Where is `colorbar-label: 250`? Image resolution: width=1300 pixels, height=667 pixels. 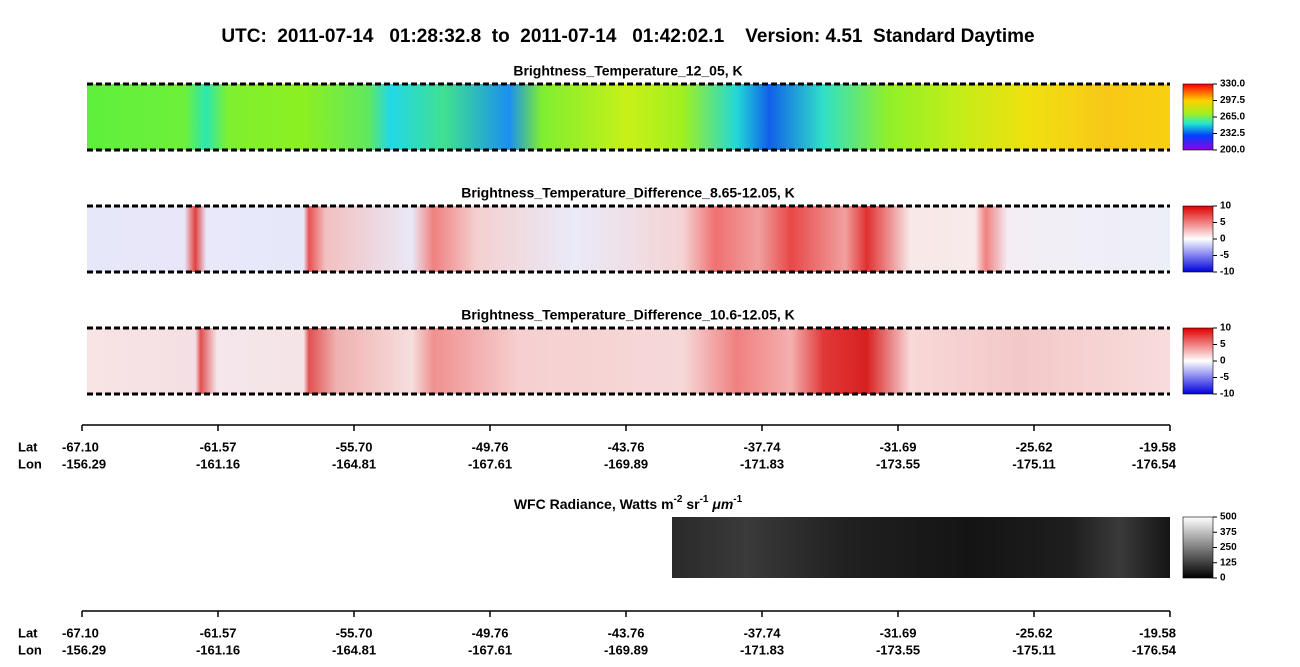 colorbar-label: 250 is located at coordinates (1228, 547).